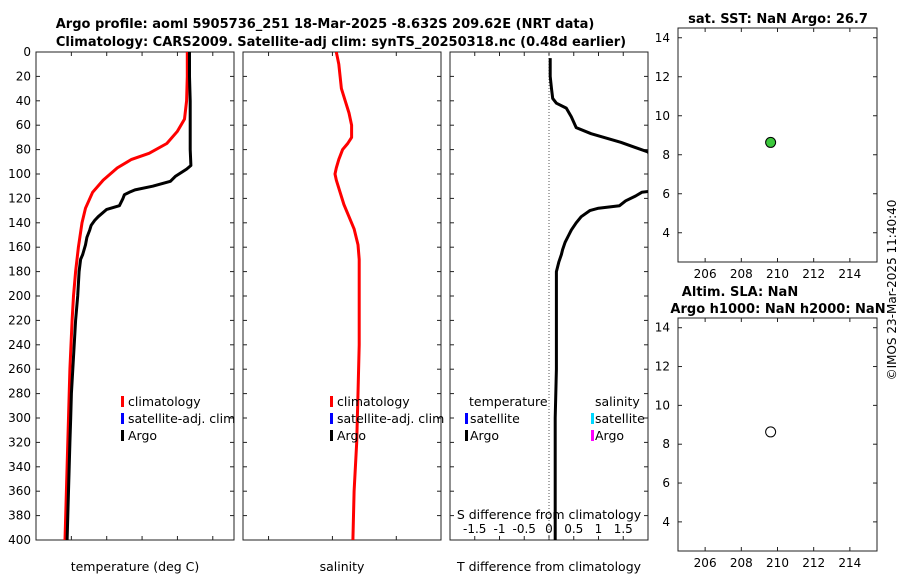  What do you see at coordinates (495, 418) in the screenshot?
I see `legend-label-sat-temp: satellite` at bounding box center [495, 418].